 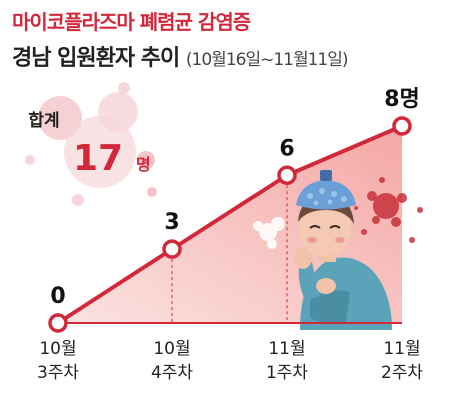 I want to click on total-unit: 명, so click(x=143, y=164).